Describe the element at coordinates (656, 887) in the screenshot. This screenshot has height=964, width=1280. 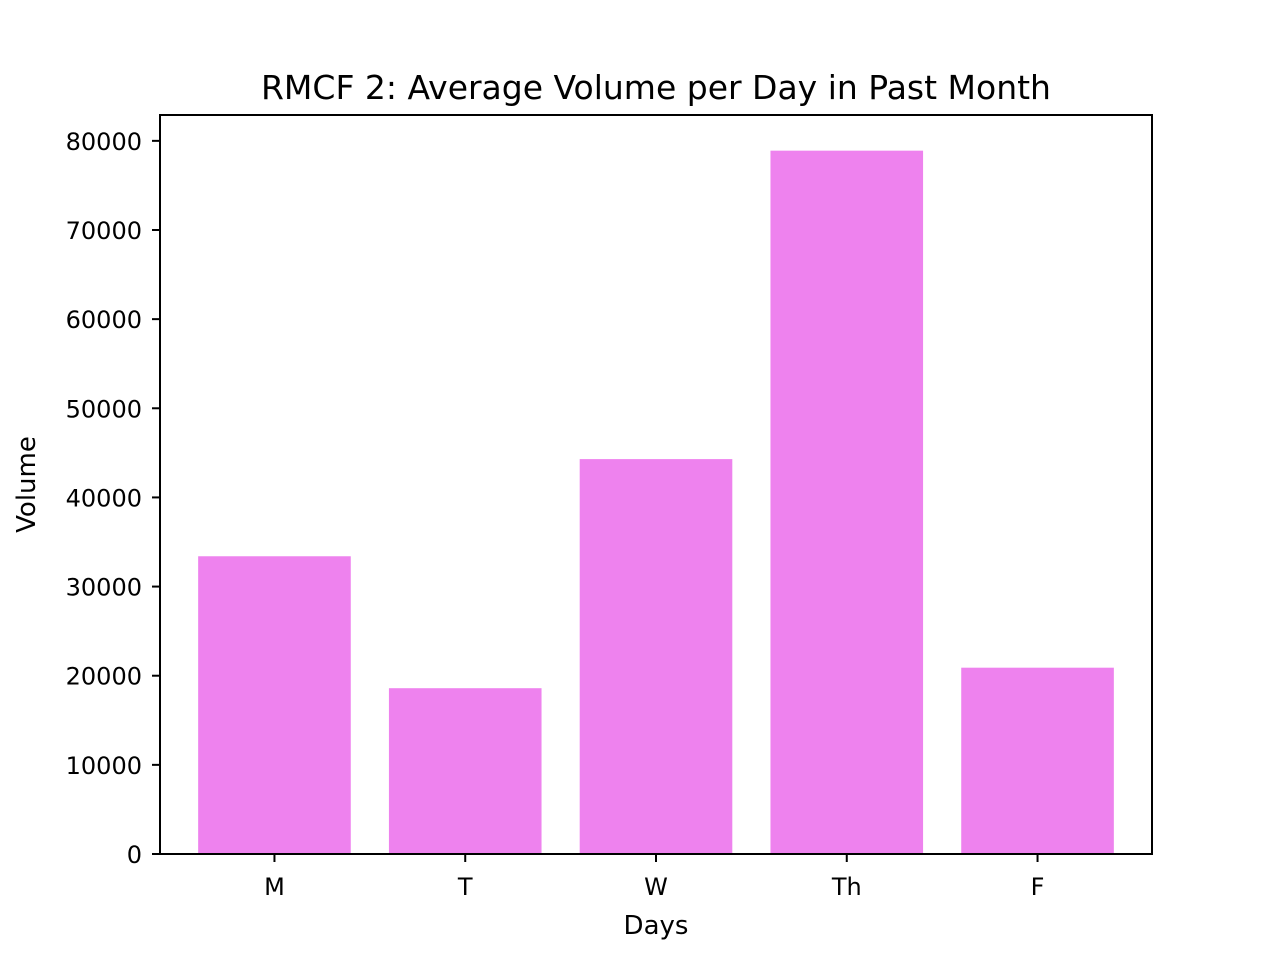
I see `x-tick-label: W` at that location.